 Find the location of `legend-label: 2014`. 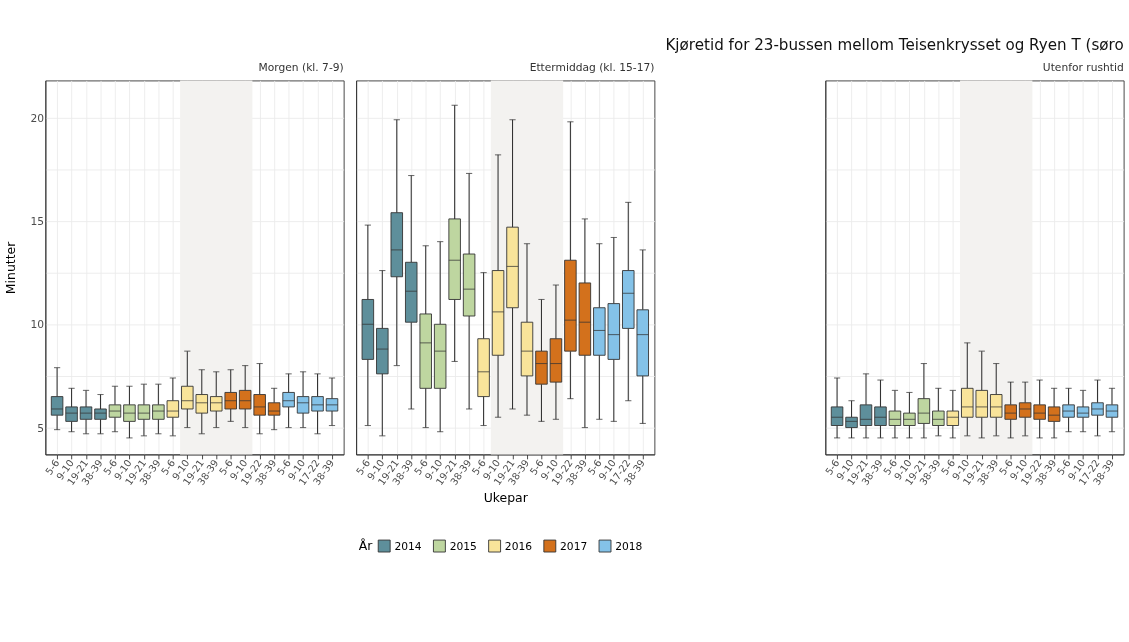

legend-label: 2014 is located at coordinates (408, 546).